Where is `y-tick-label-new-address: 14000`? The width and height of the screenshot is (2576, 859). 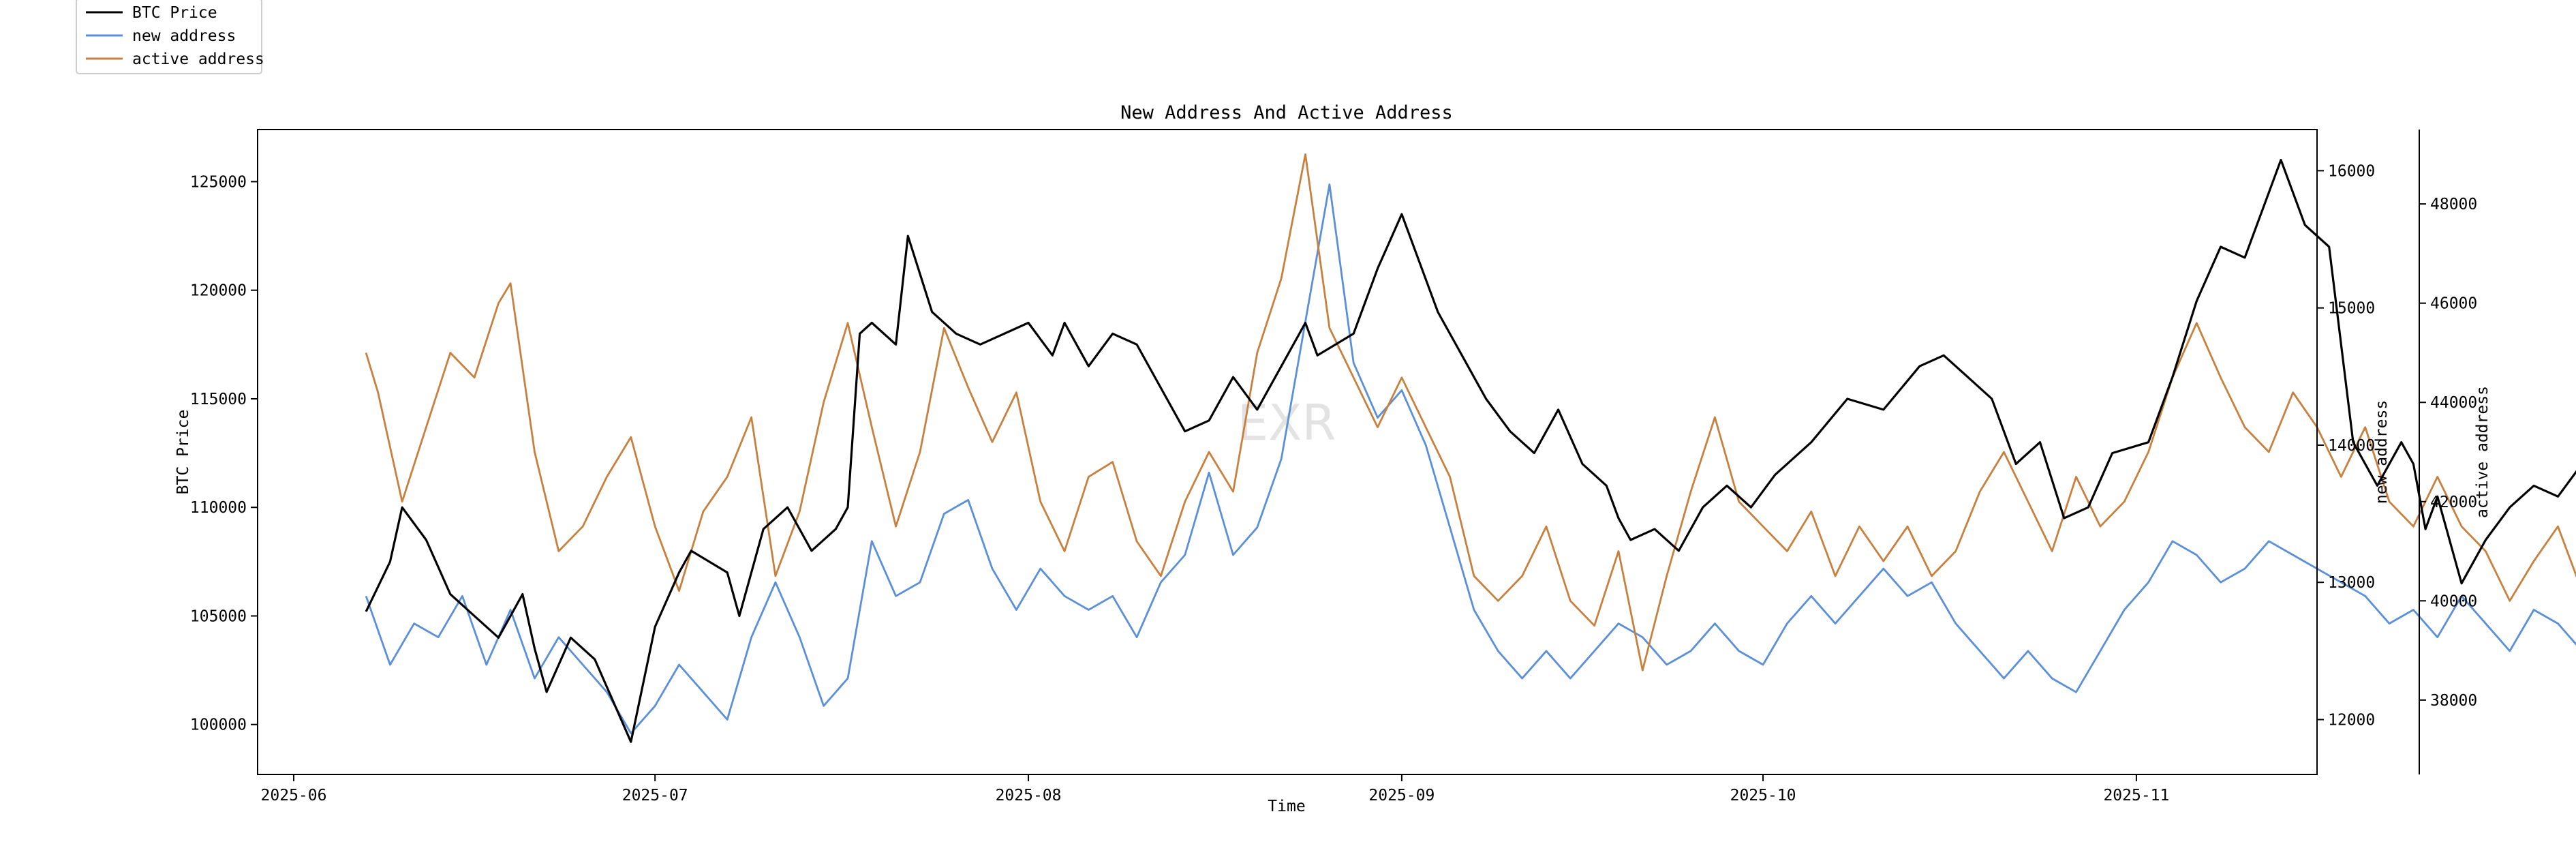 y-tick-label-new-address: 14000 is located at coordinates (2351, 446).